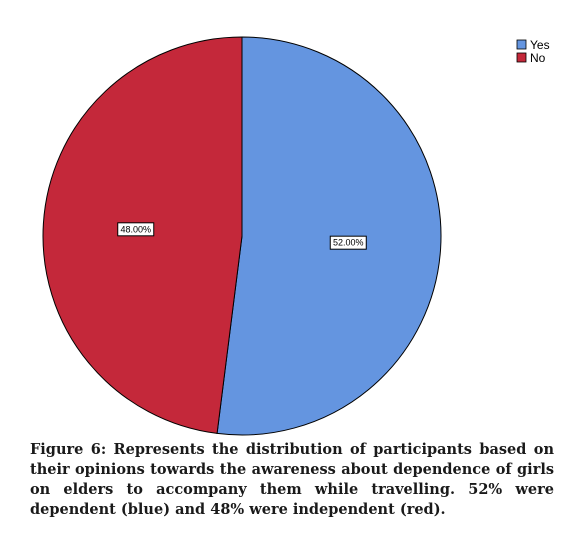 This screenshot has height=545, width=577. I want to click on data-label-no: 48.00%, so click(135, 229).